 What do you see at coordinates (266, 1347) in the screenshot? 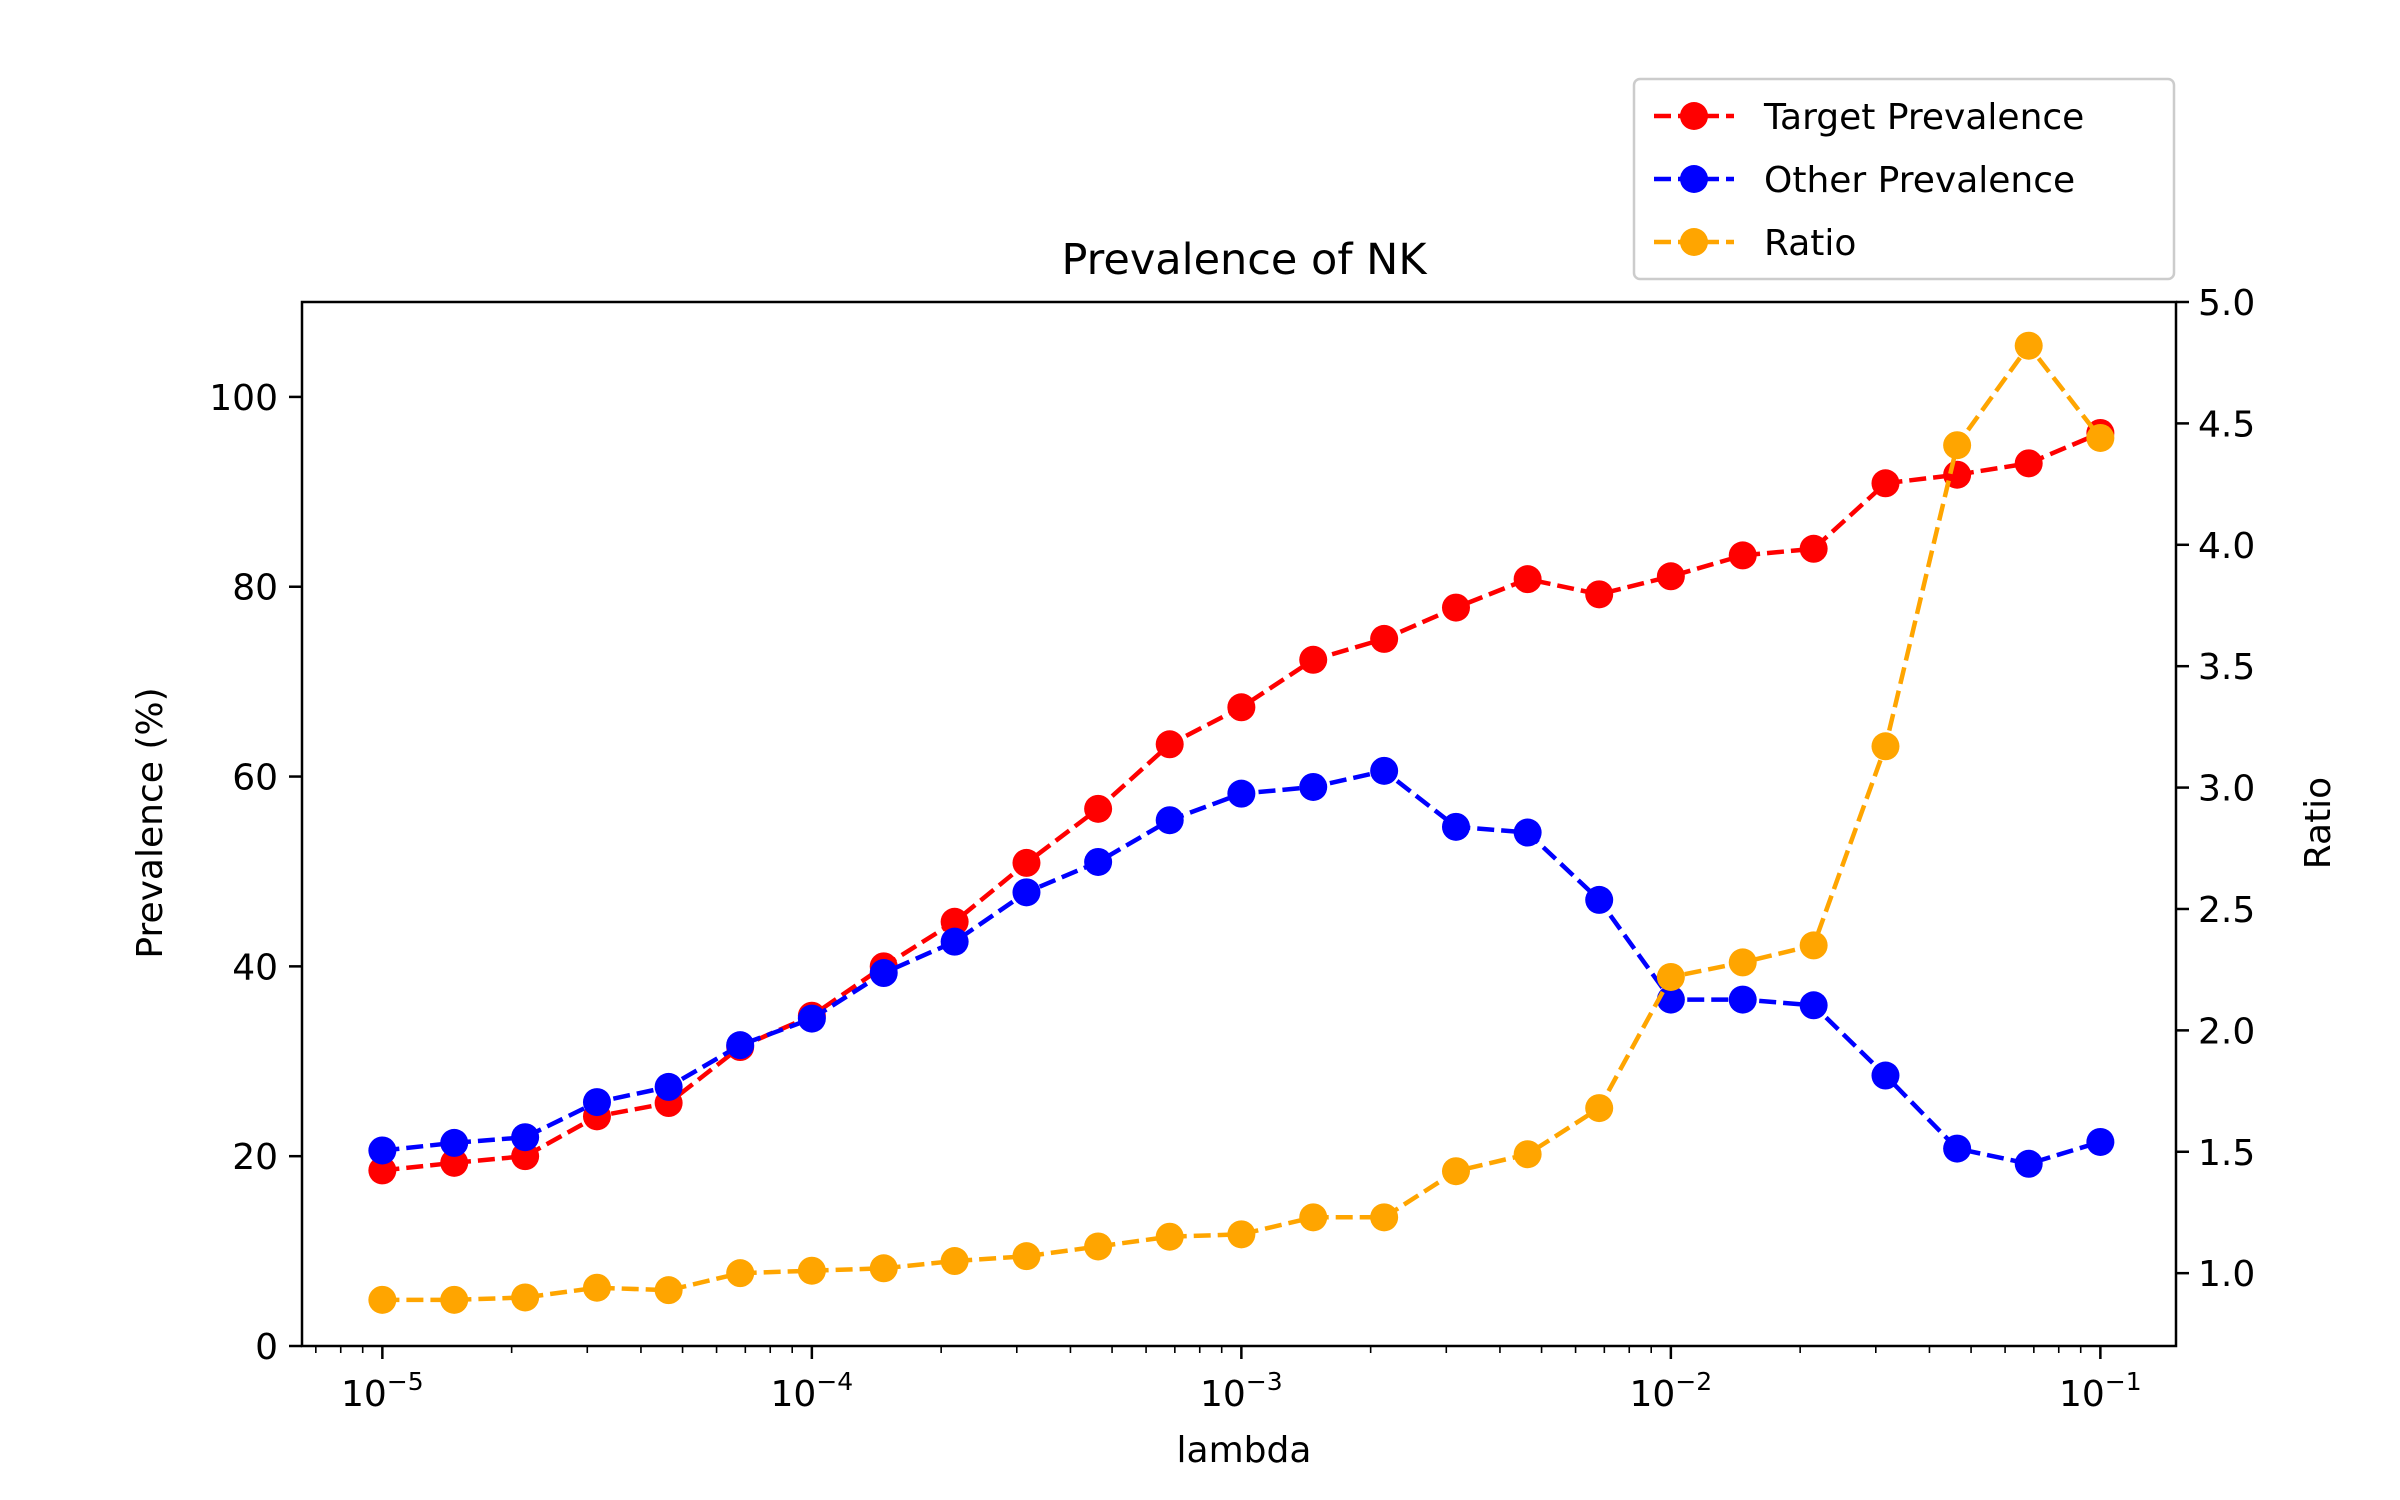
I see `y-tick-label-0: 0` at bounding box center [266, 1347].